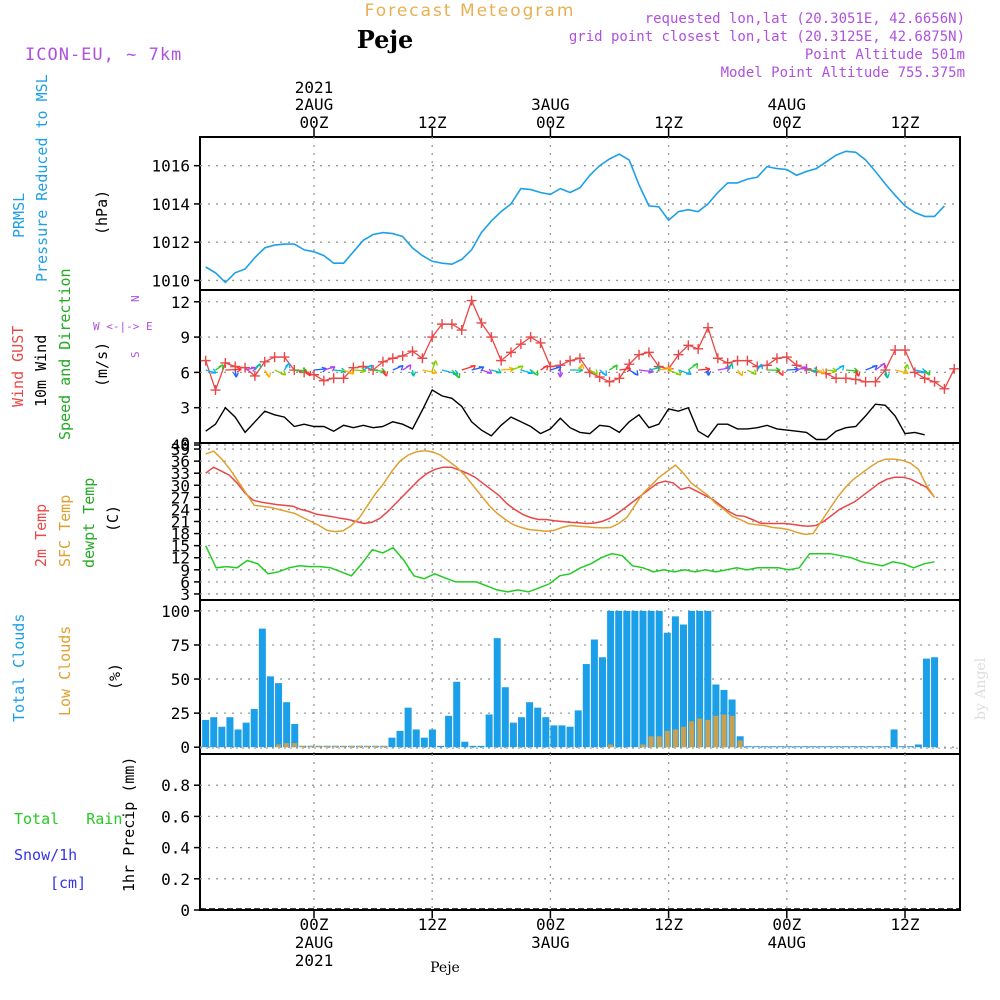  What do you see at coordinates (19, 215) in the screenshot?
I see `prmsl-label: PRMSL` at bounding box center [19, 215].